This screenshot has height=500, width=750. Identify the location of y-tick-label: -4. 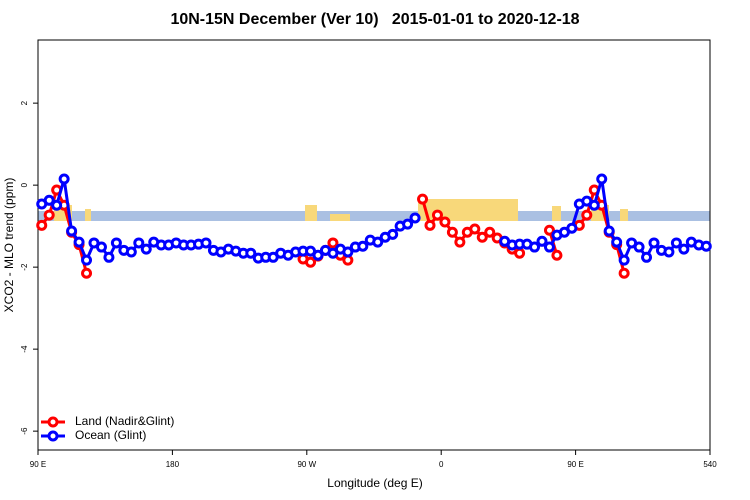
(24, 349).